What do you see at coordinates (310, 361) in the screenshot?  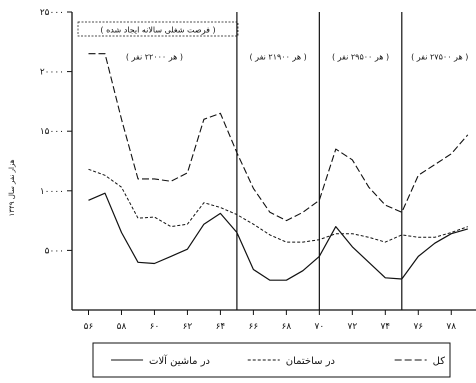 I see `legend-label: در ساختمان` at bounding box center [310, 361].